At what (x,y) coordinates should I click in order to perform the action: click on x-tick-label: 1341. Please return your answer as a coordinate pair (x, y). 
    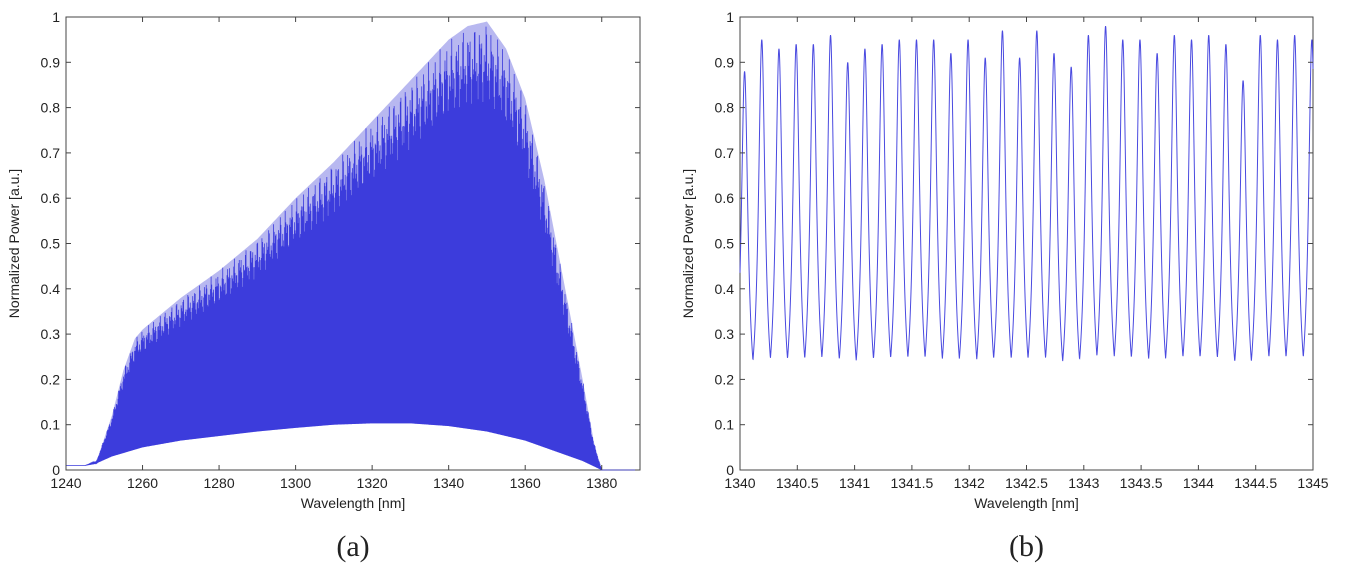
    Looking at the image, I should click on (854, 483).